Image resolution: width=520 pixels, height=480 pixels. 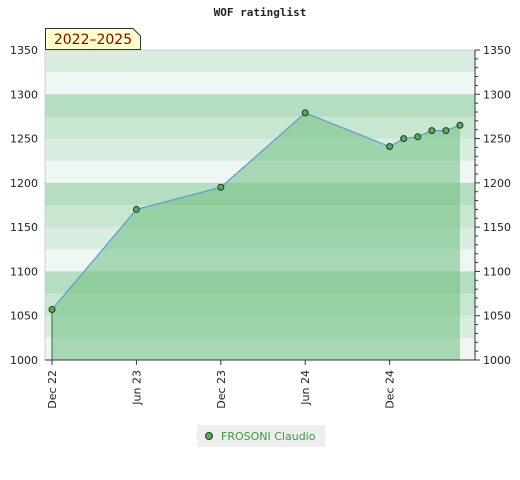 I want to click on y-axis-right: 1000 1050 1100 1150 1200 1250 1300 1350, so click(x=492, y=205).